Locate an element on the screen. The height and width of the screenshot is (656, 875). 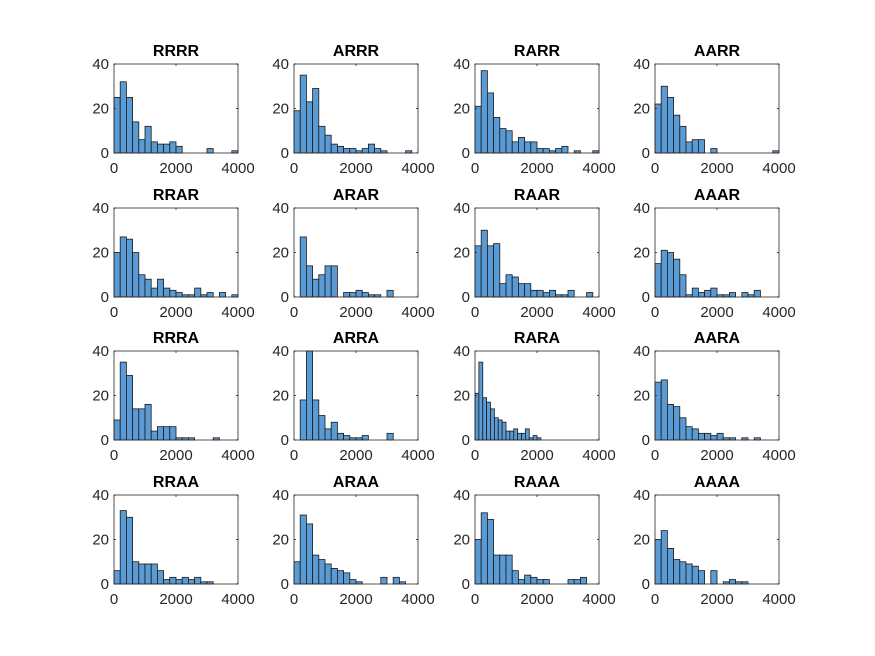
panel-title: AARR is located at coordinates (717, 51).